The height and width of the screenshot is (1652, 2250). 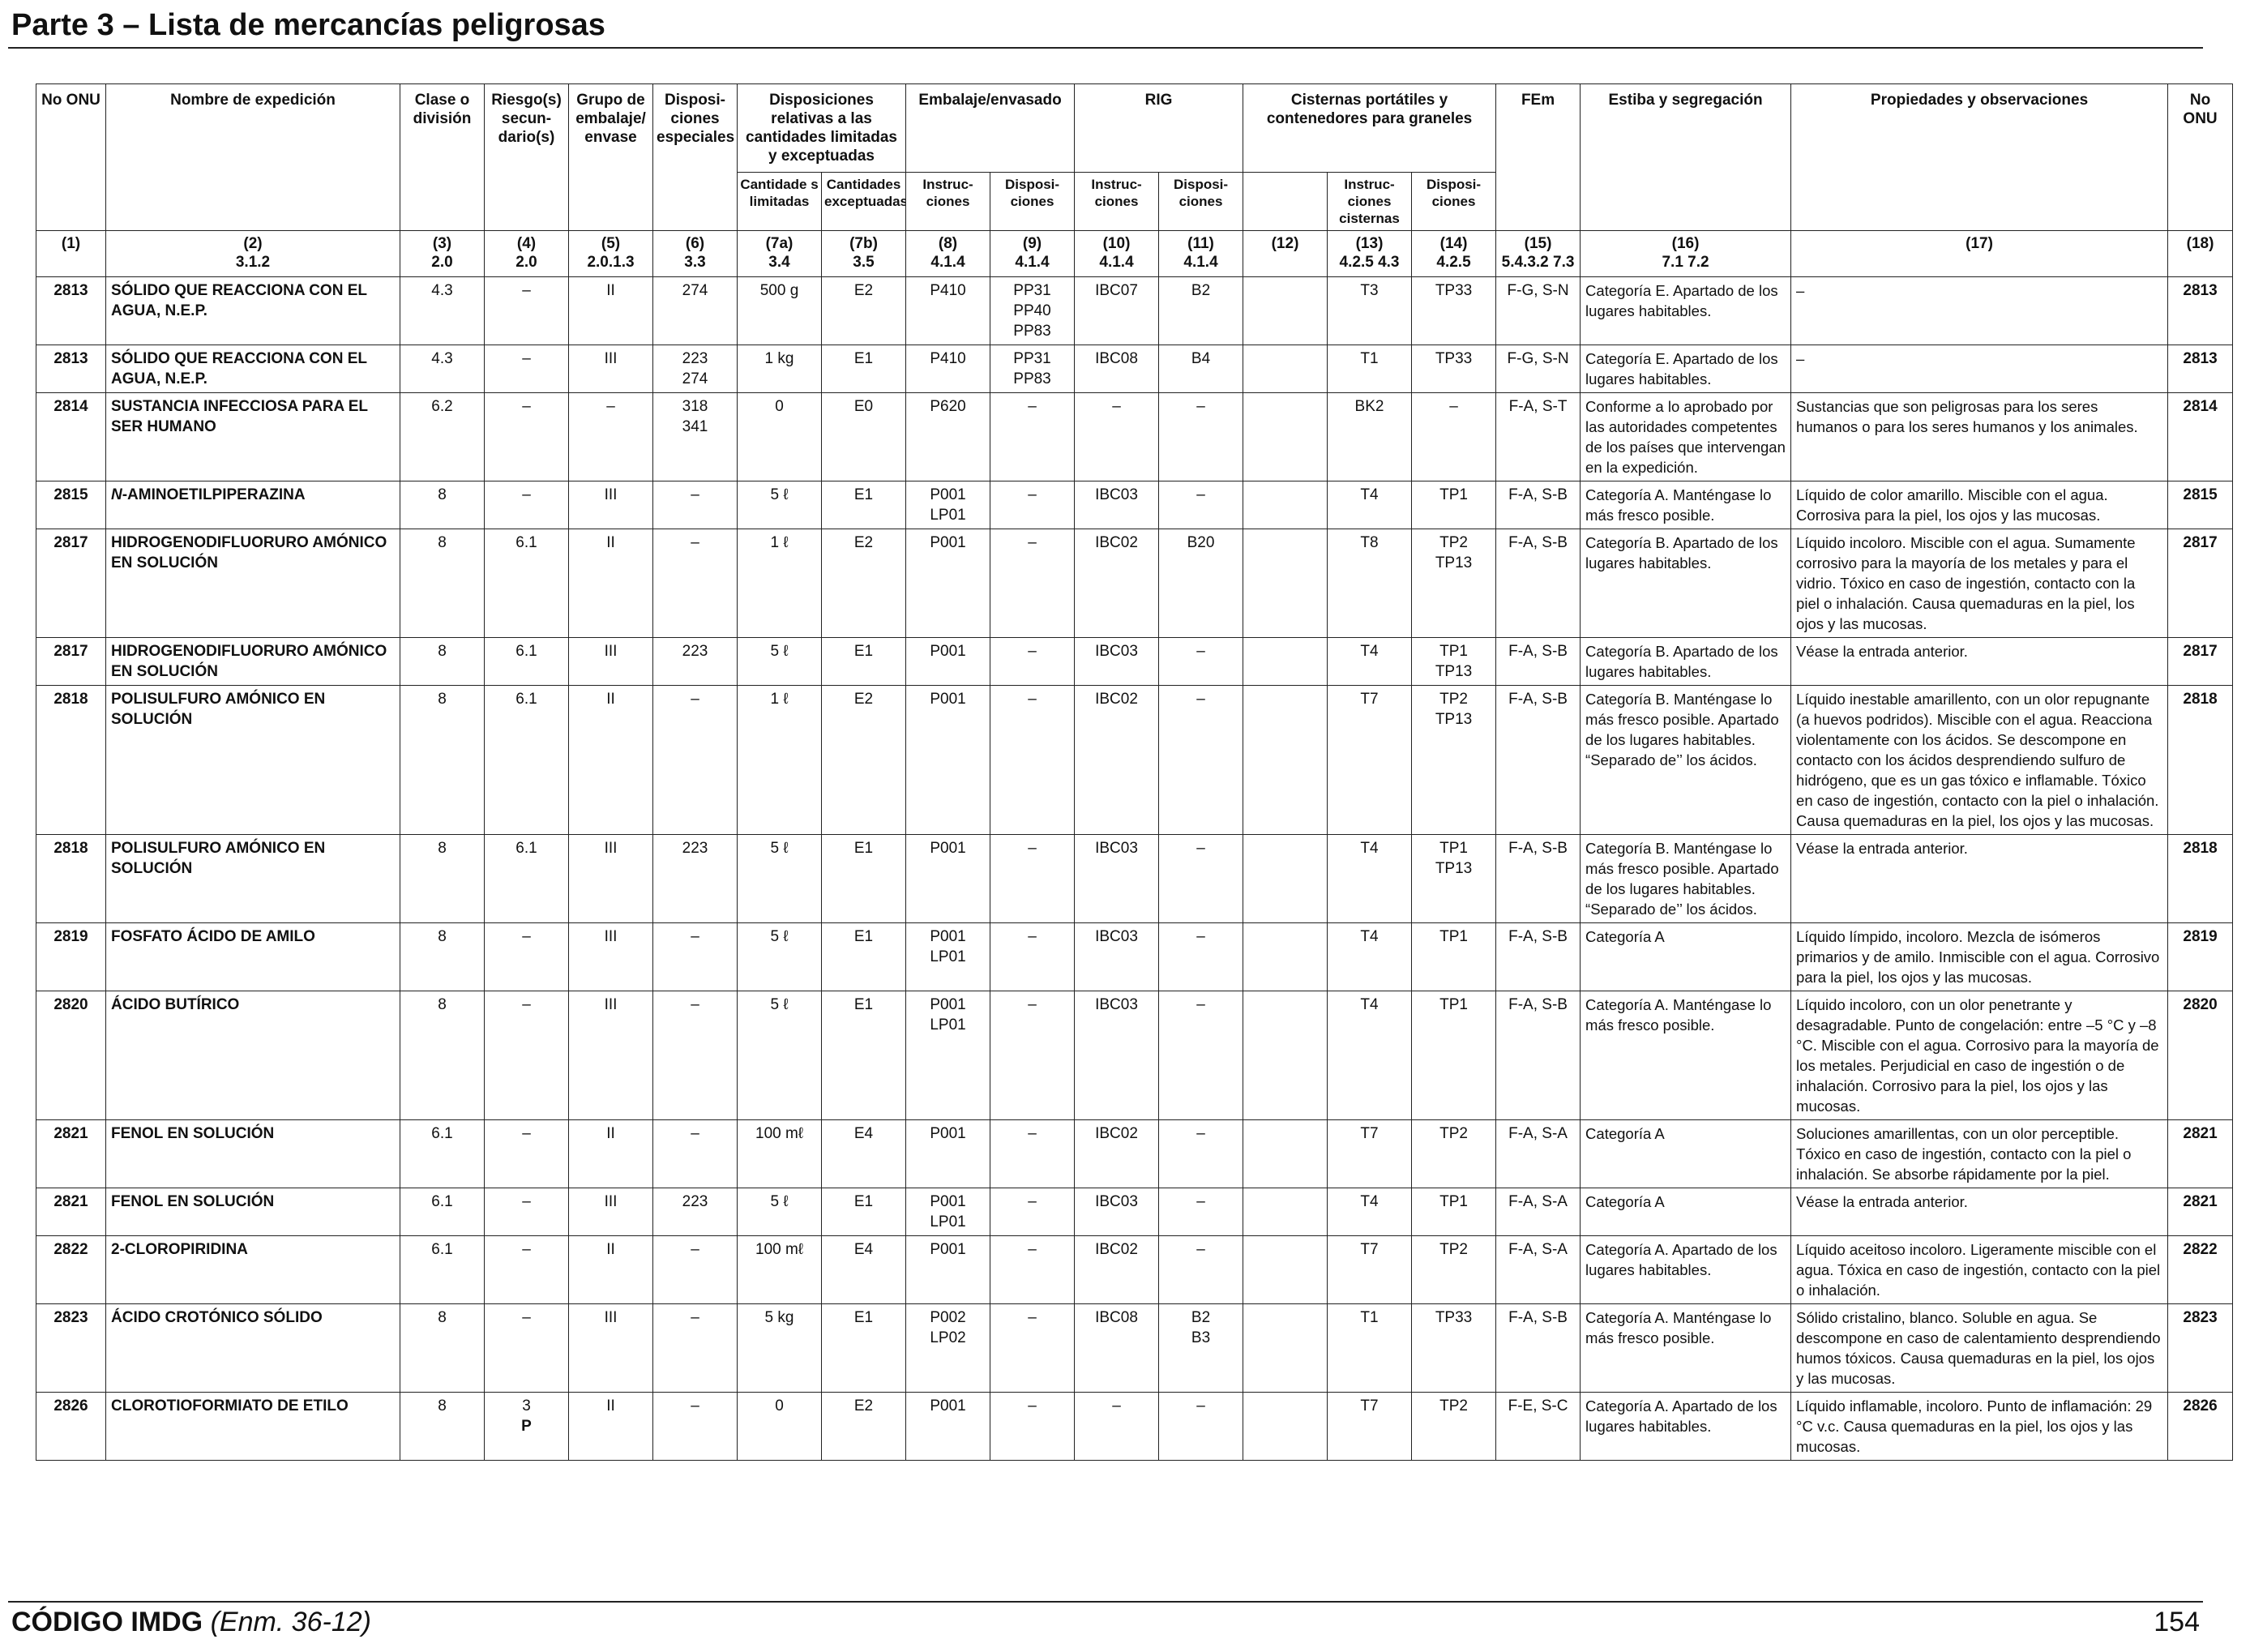 I want to click on packing-group-cell: II, so click(x=610, y=760).